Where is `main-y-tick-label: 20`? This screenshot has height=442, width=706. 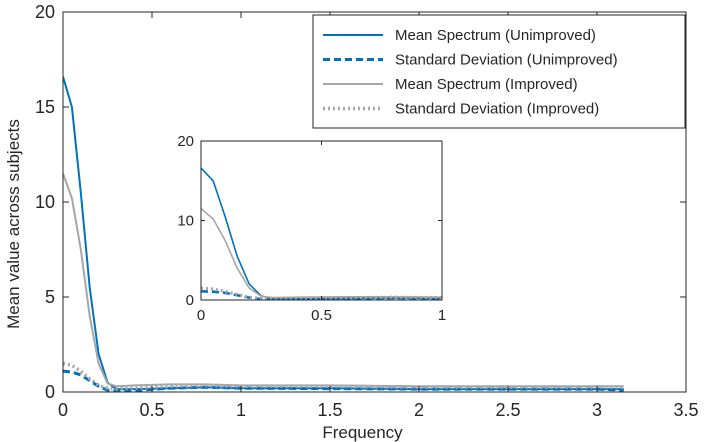
main-y-tick-label: 20 is located at coordinates (45, 12).